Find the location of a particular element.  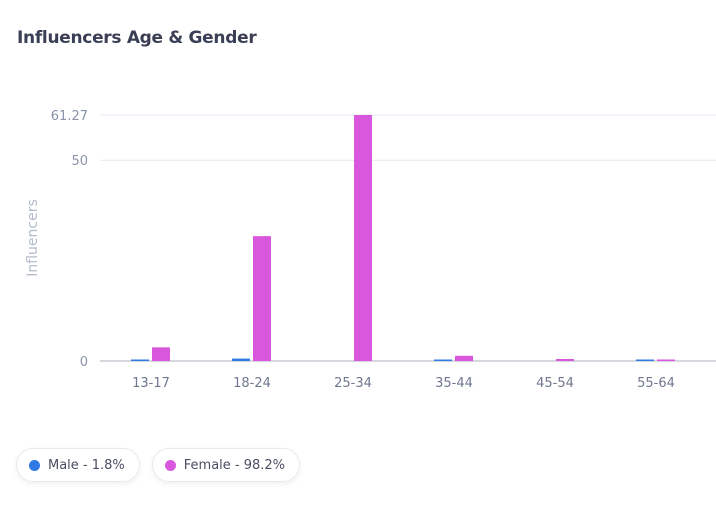

legend-label-male: Male - 1.8% is located at coordinates (86, 465).